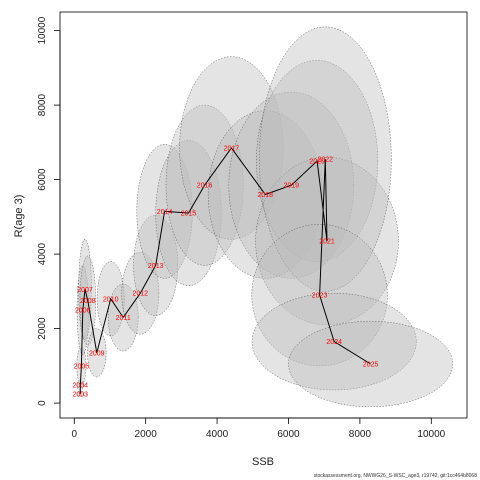 This screenshot has height=480, width=480. I want to click on y-tick-label-8000: 8000, so click(42, 105).